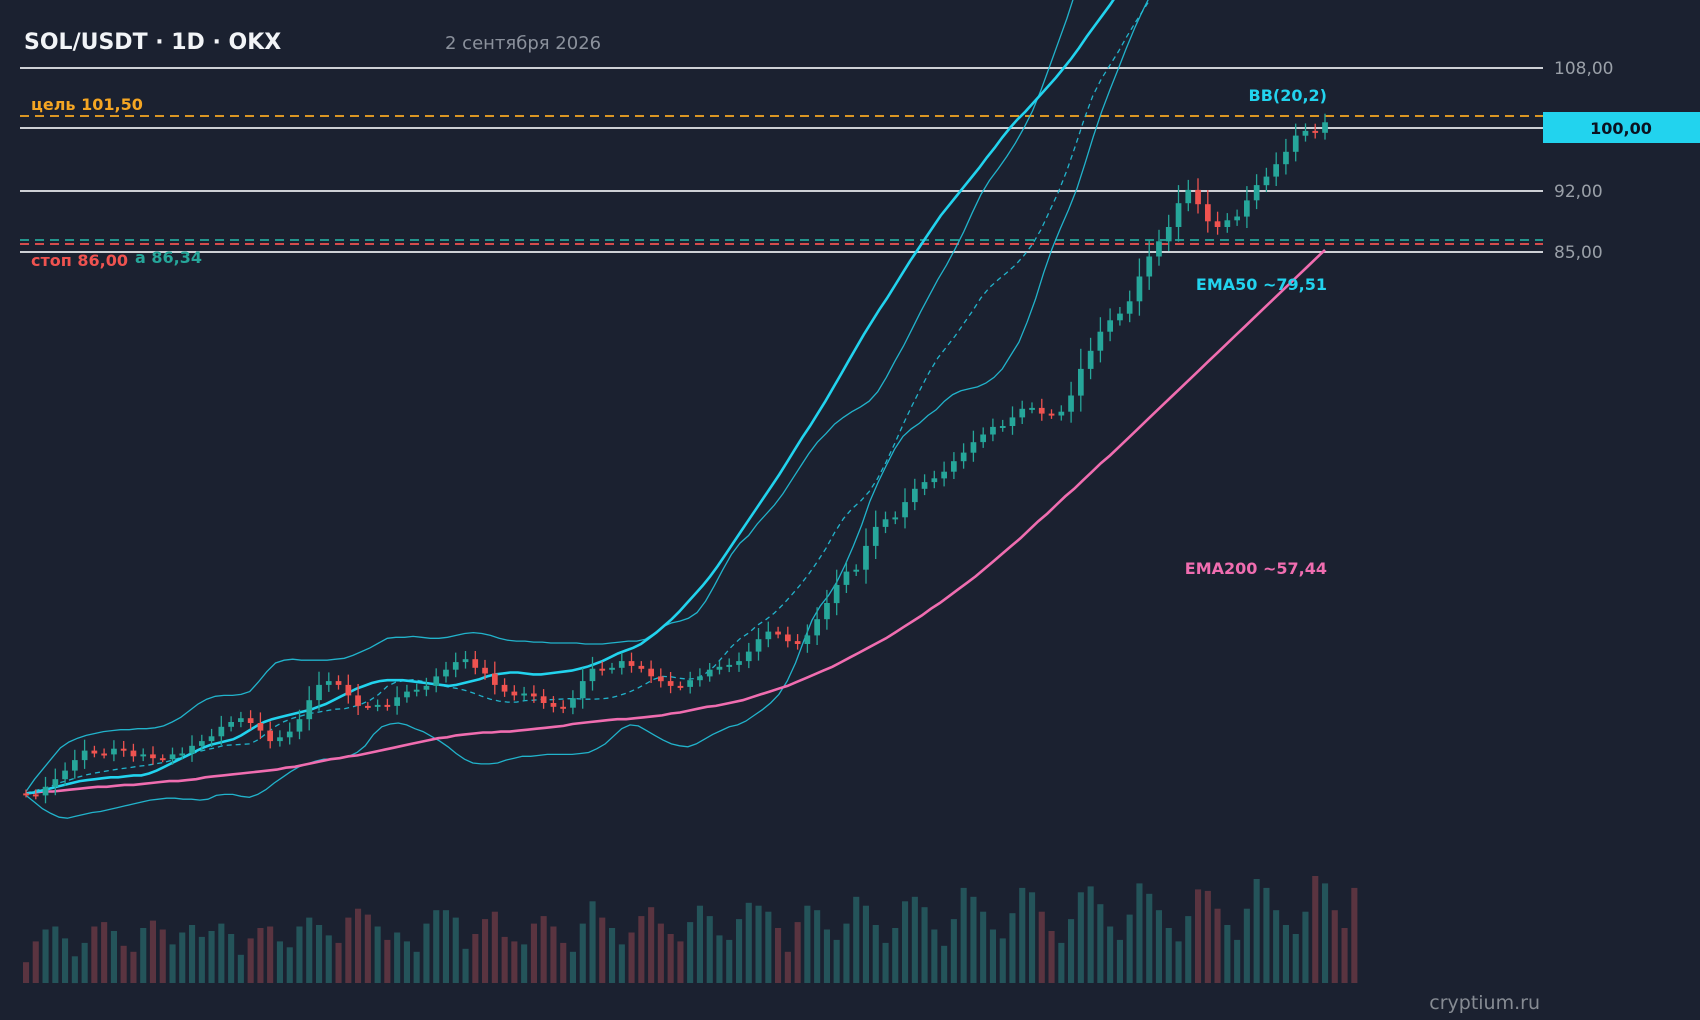  Describe the element at coordinates (1621, 128) in the screenshot. I see `price-tag-label: 100,00` at that location.